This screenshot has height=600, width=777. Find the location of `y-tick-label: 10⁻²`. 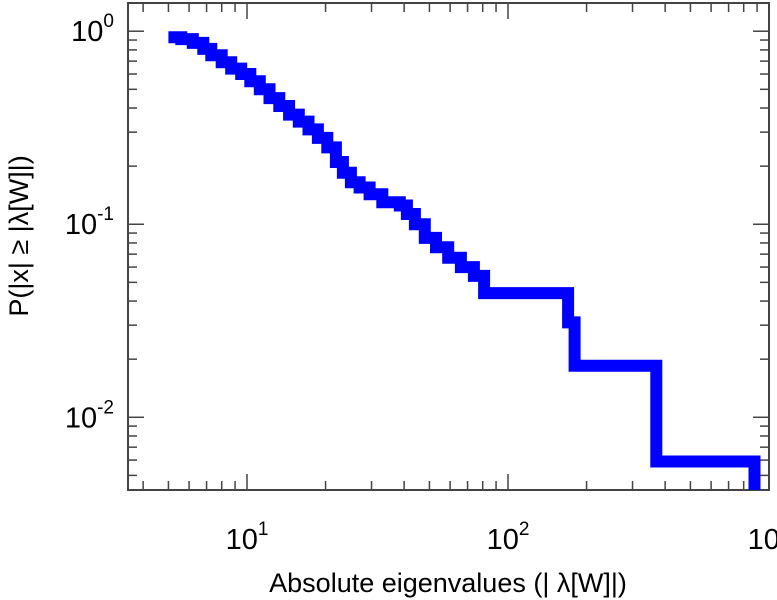

y-tick-label: 10⁻² is located at coordinates (89, 415).